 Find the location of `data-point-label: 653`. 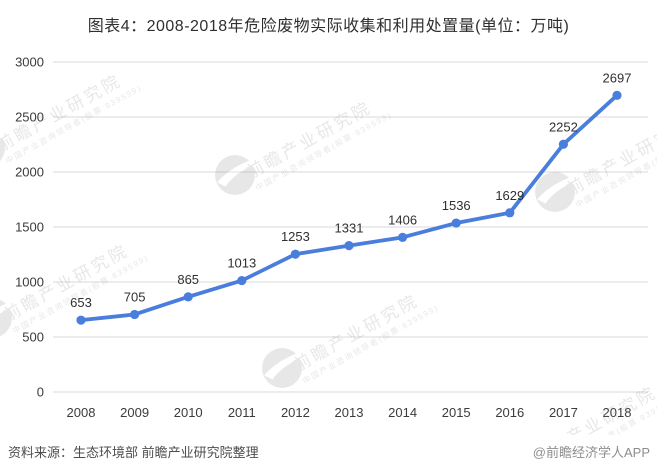

data-point-label: 653 is located at coordinates (81, 302).